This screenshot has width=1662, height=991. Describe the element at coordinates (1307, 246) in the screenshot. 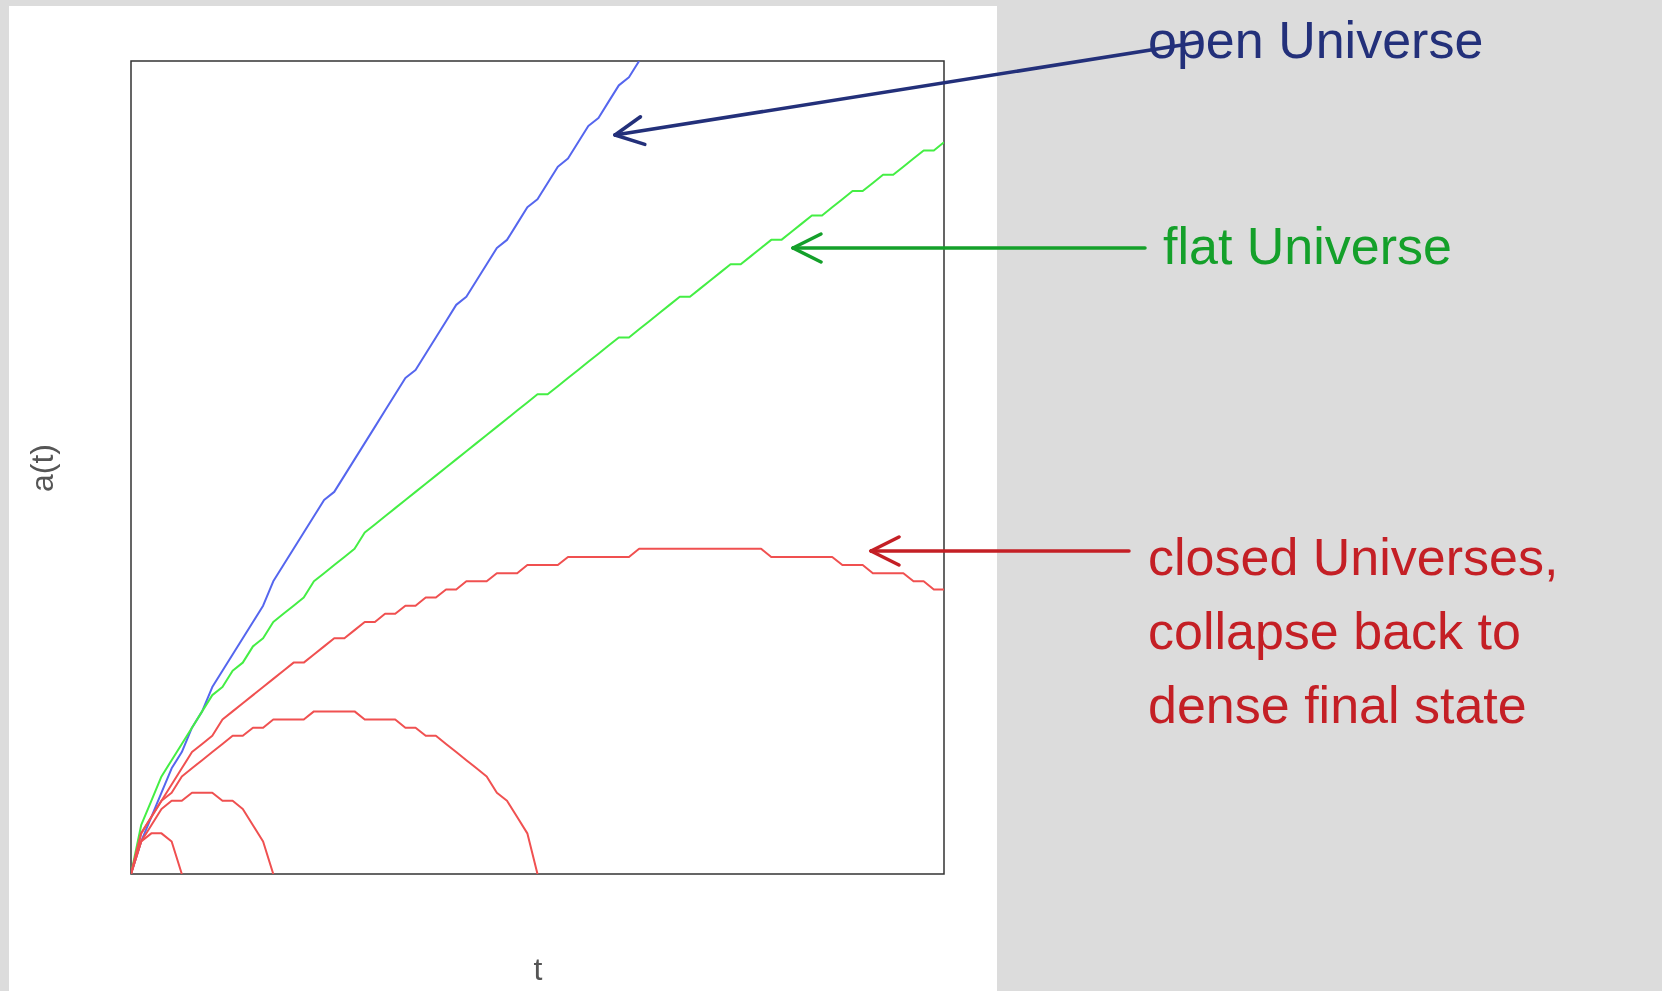

I see `text: flat Universe` at that location.